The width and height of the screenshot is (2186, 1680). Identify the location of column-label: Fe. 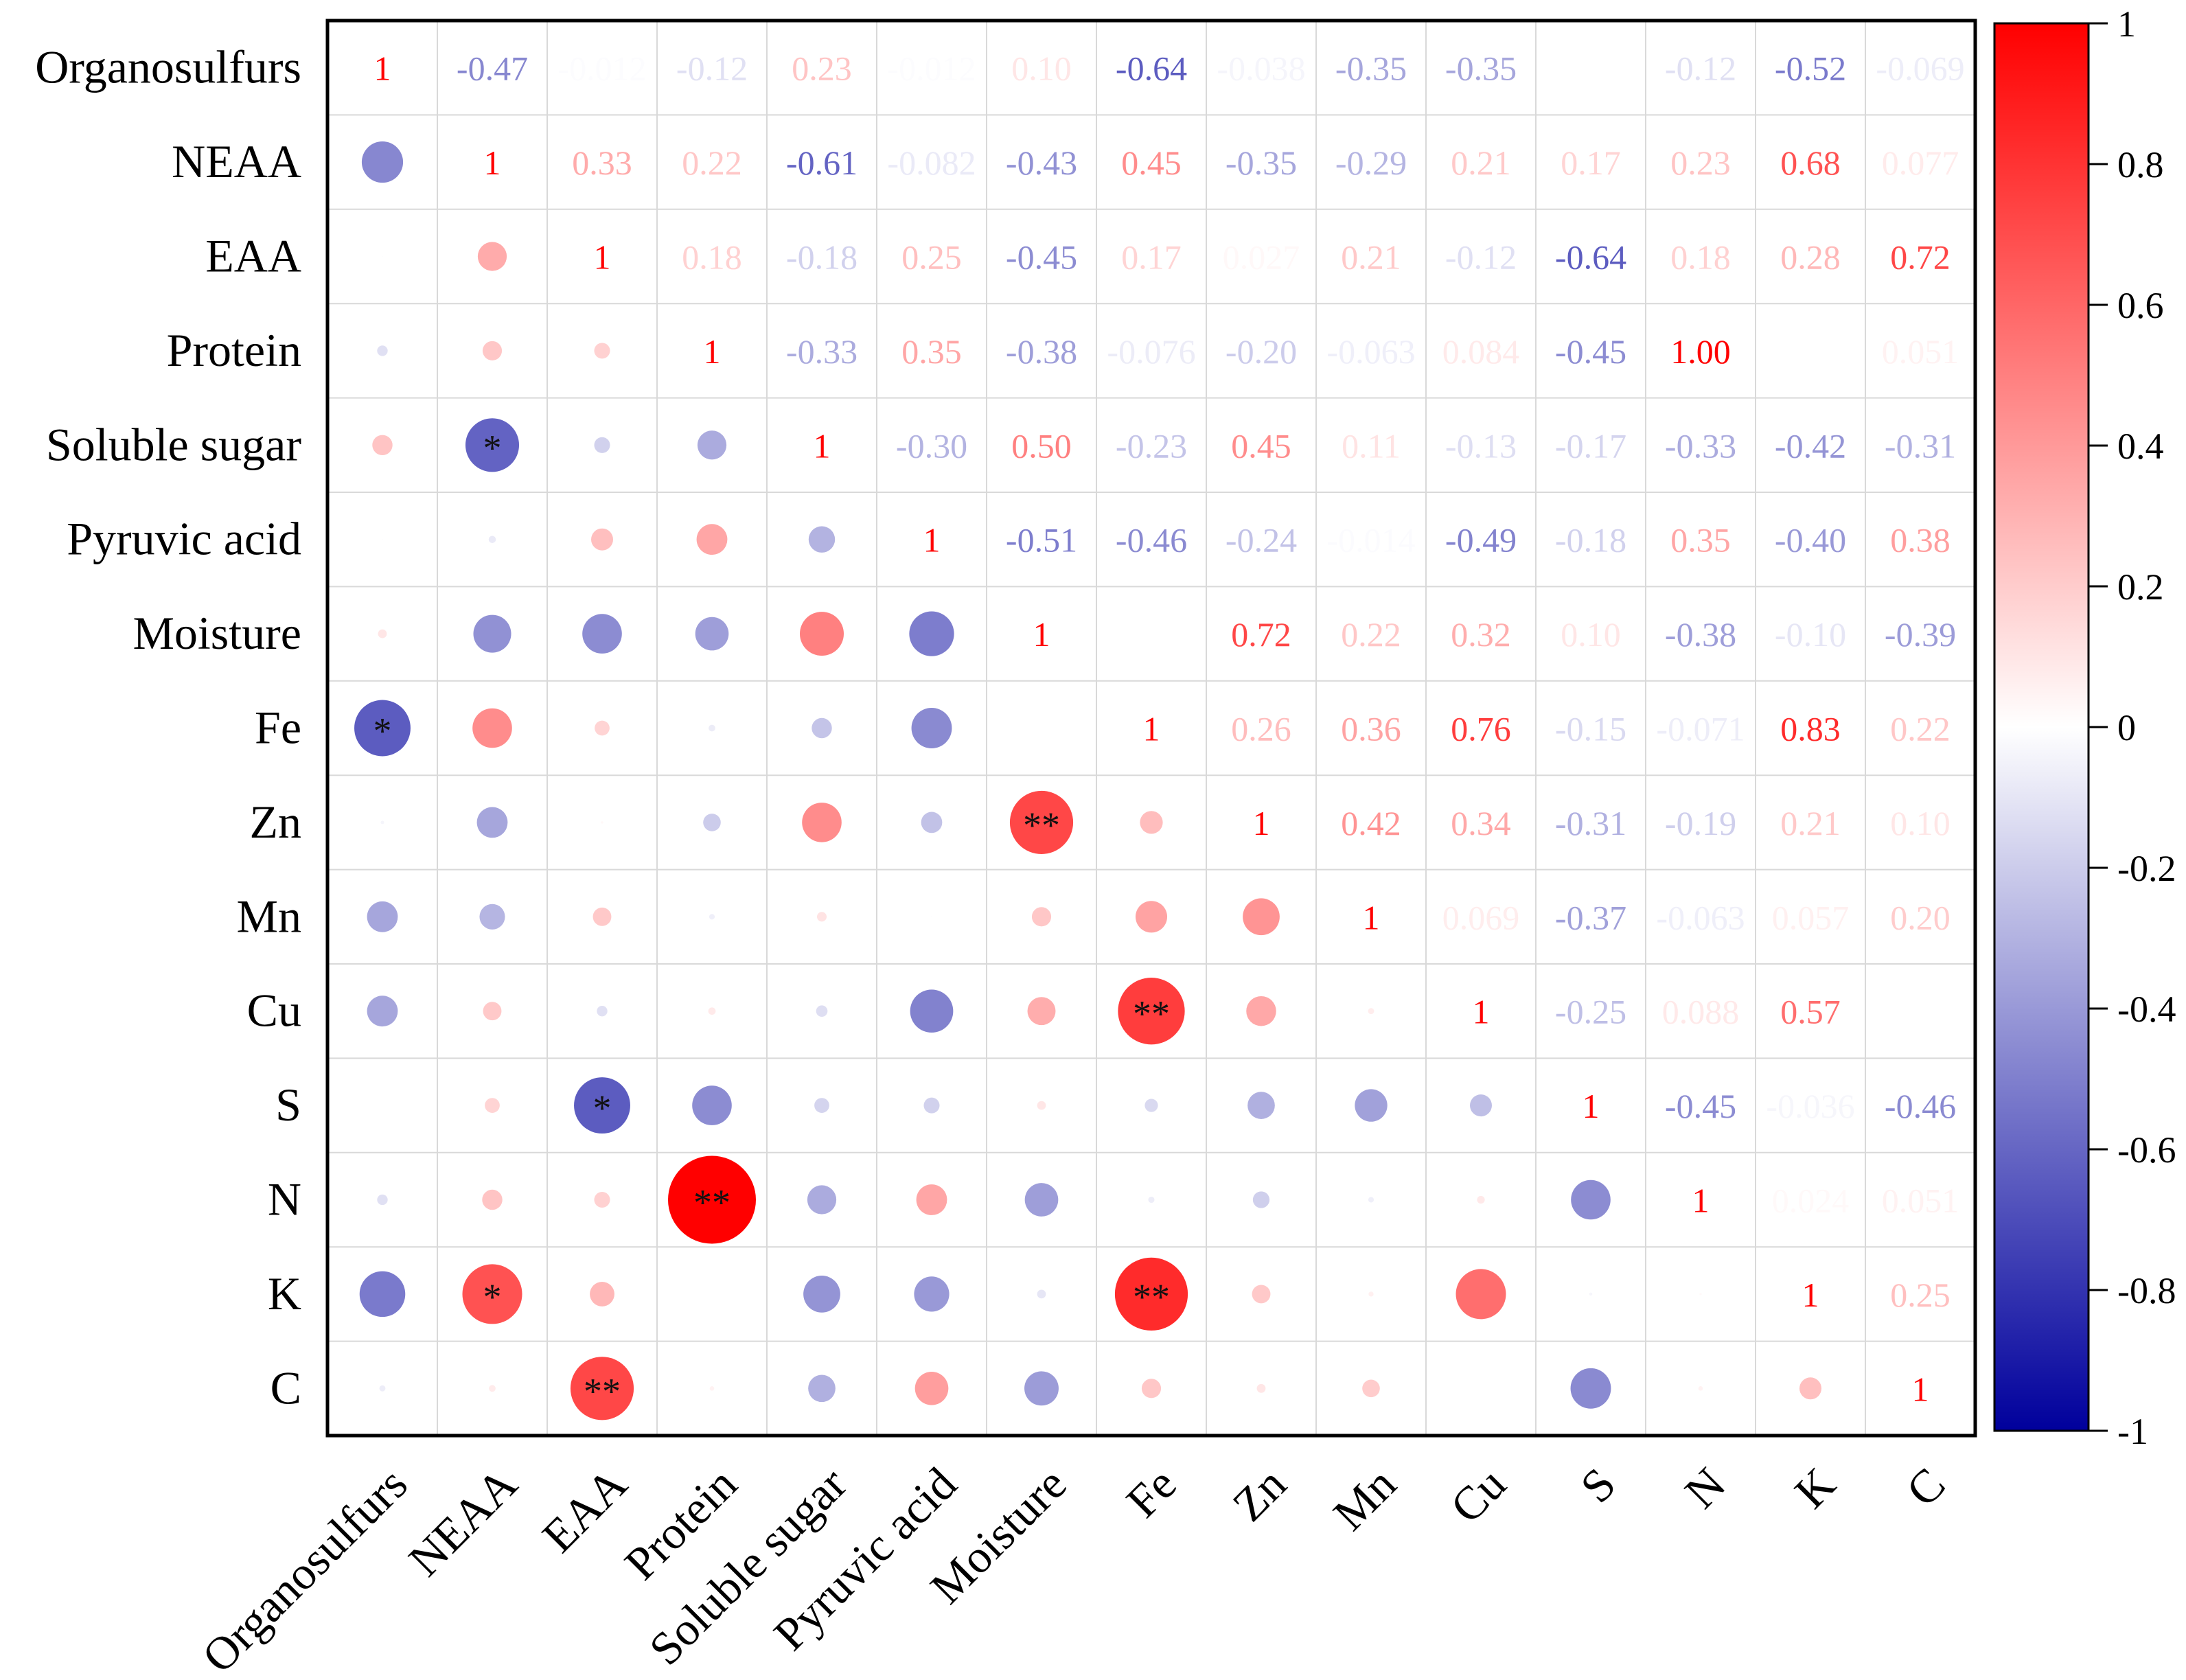
(1151, 1493).